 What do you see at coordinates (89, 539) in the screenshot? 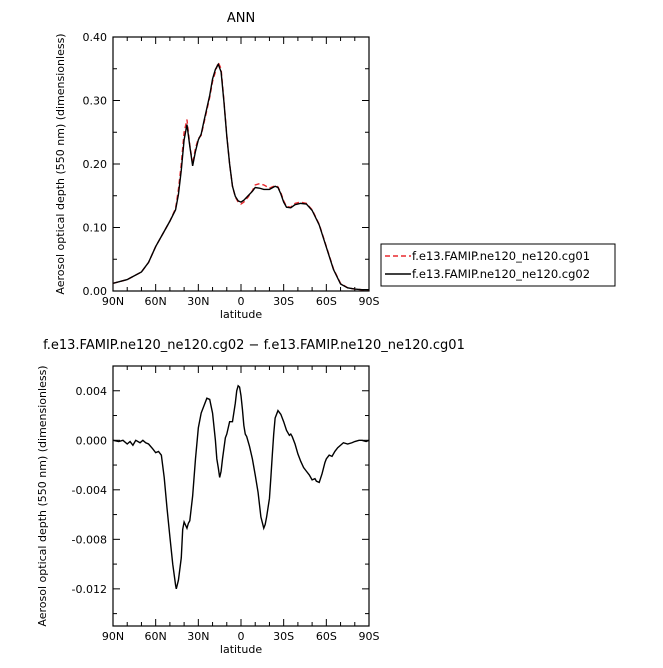
I see `y-tick-label: -0.008` at bounding box center [89, 539].